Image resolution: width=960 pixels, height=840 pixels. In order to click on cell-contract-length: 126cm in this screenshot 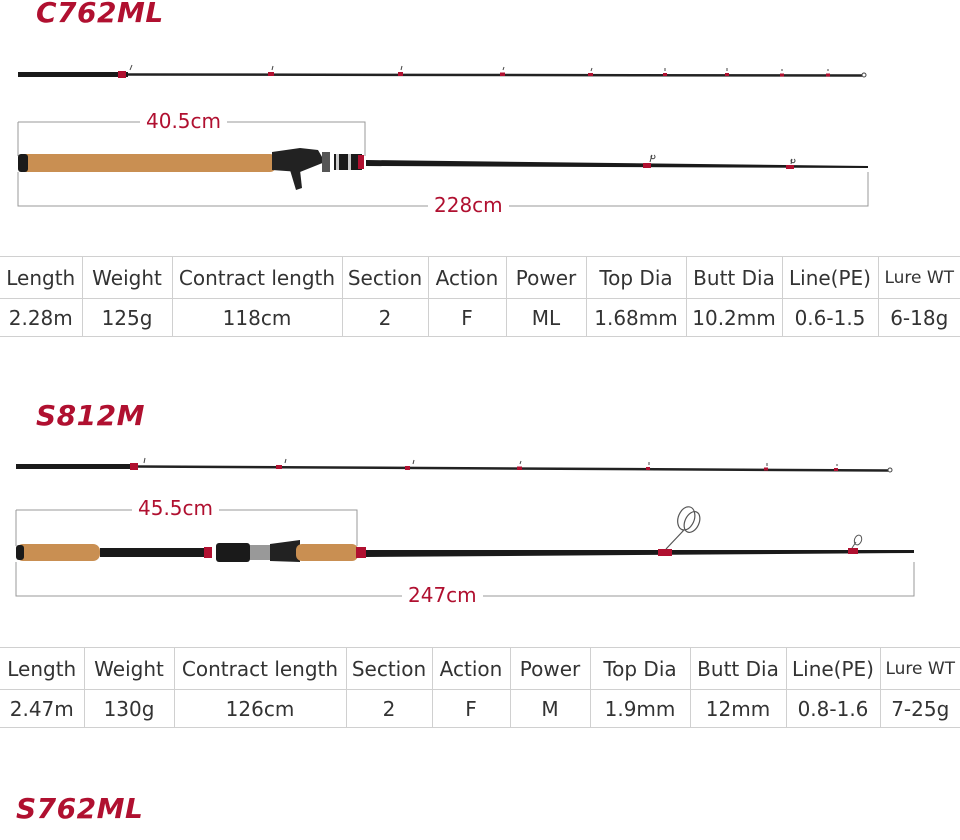, I will do `click(260, 708)`.